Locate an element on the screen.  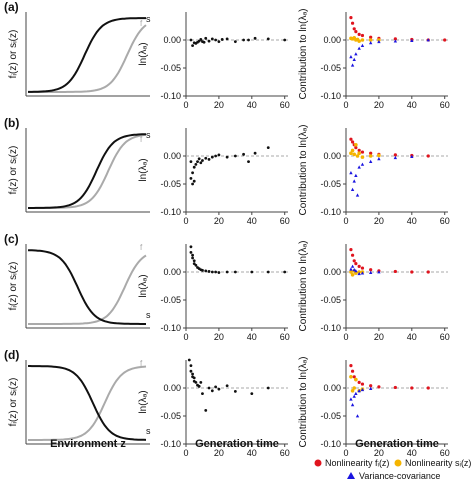
col2-y-label: ln(λₐ) is located at coordinates (143, 169).